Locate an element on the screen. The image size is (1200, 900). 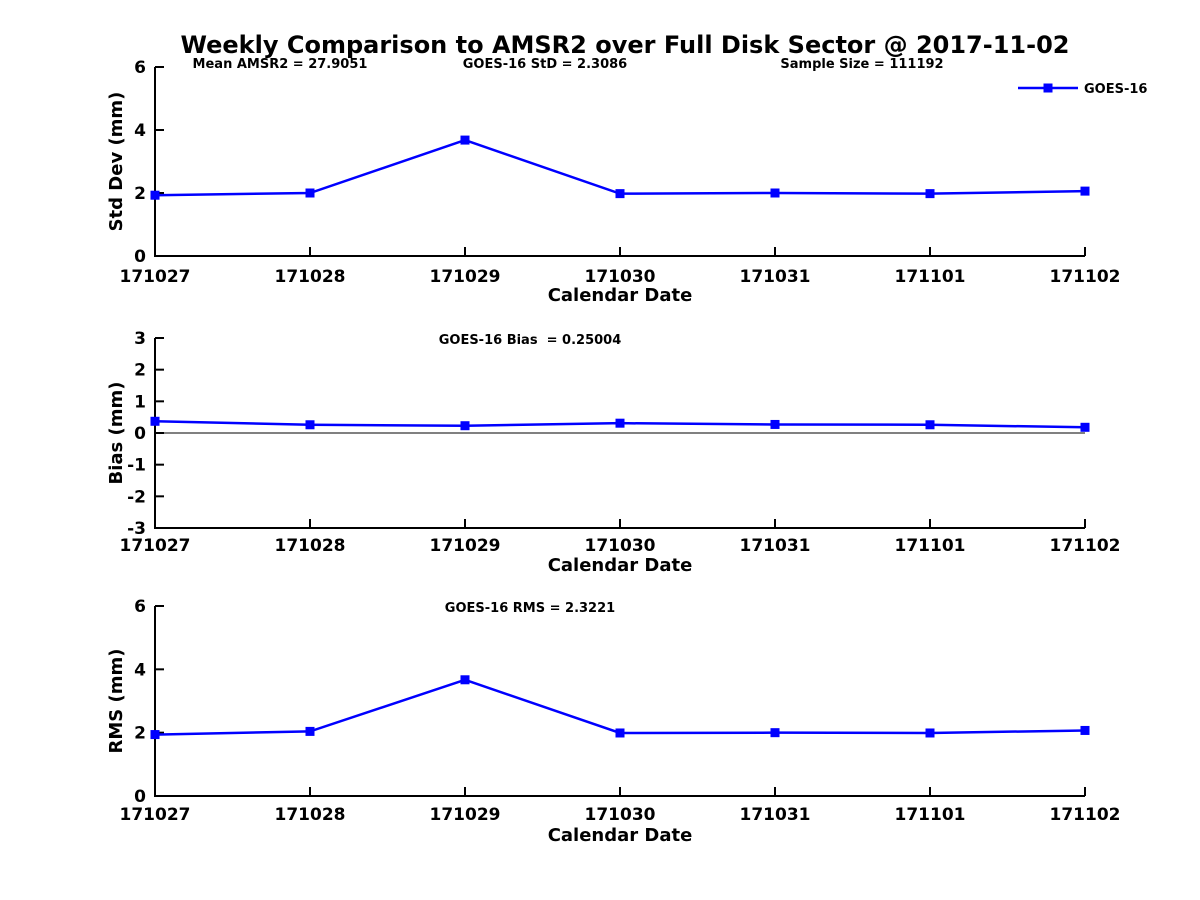
stat-annotation: Mean AMSR2 = 27.9051 is located at coordinates (280, 64).